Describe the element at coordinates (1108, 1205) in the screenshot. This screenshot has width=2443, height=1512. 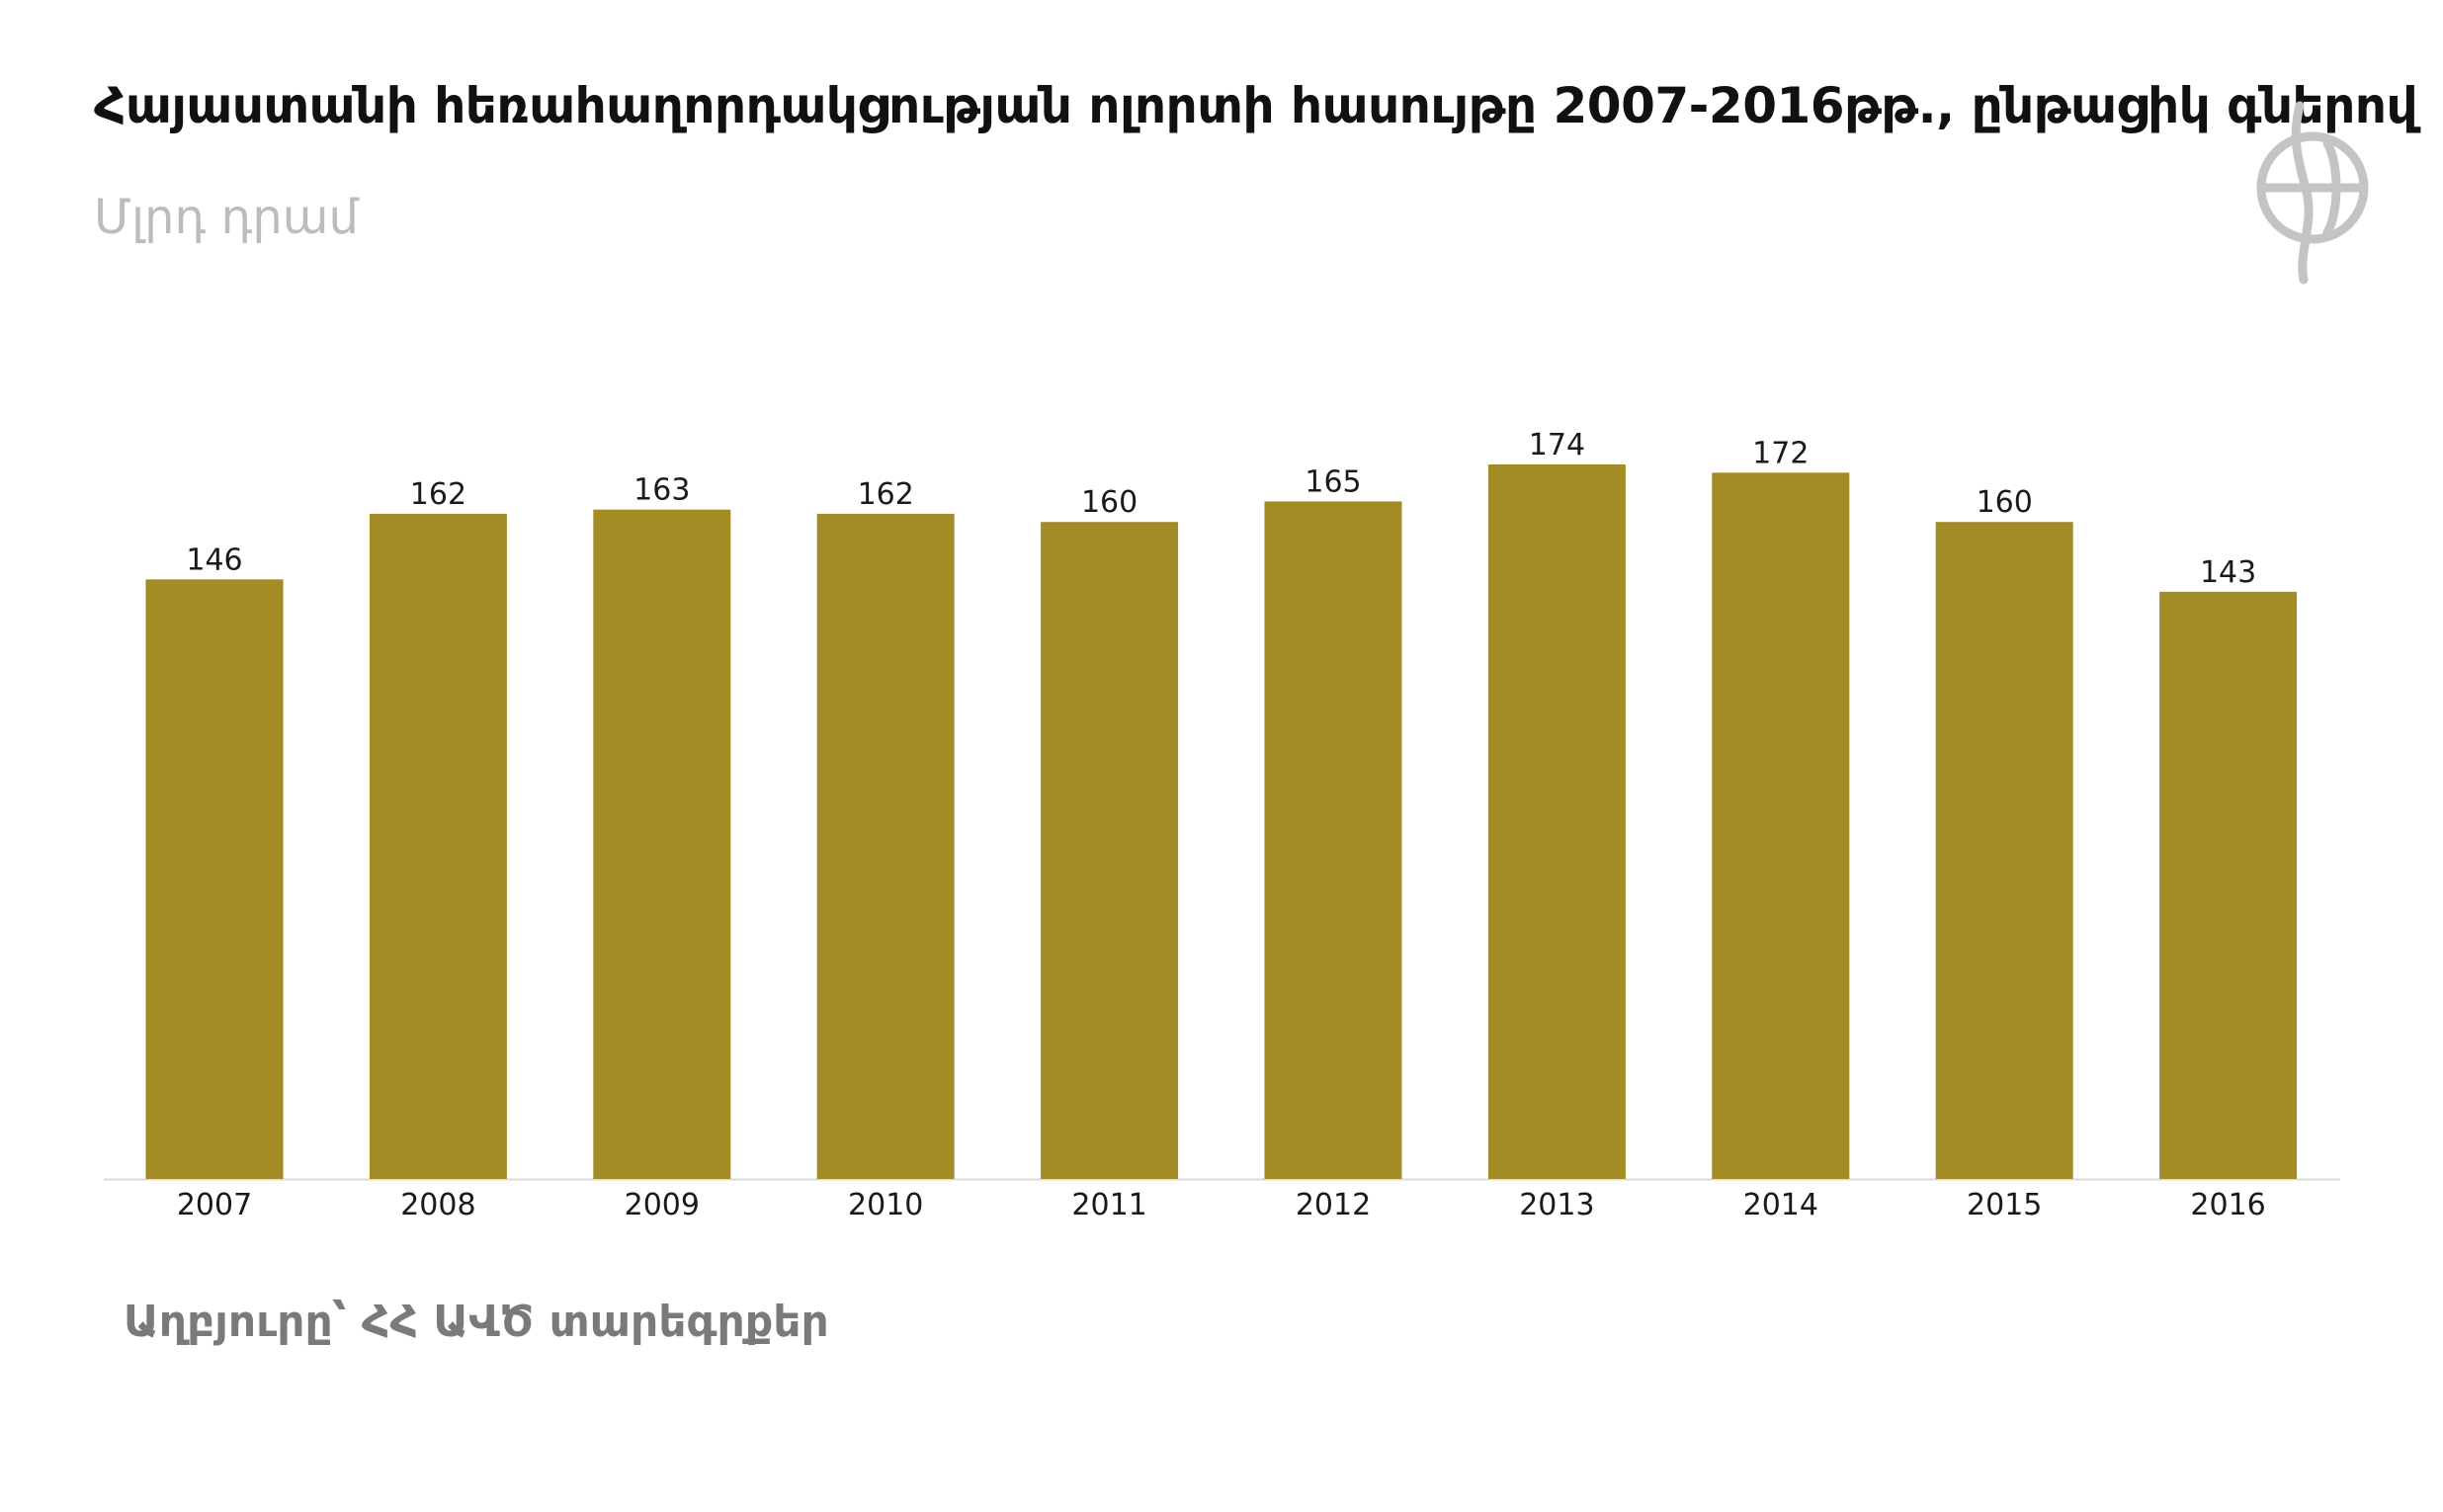
I see `x-tick-label-2011: 2011` at that location.